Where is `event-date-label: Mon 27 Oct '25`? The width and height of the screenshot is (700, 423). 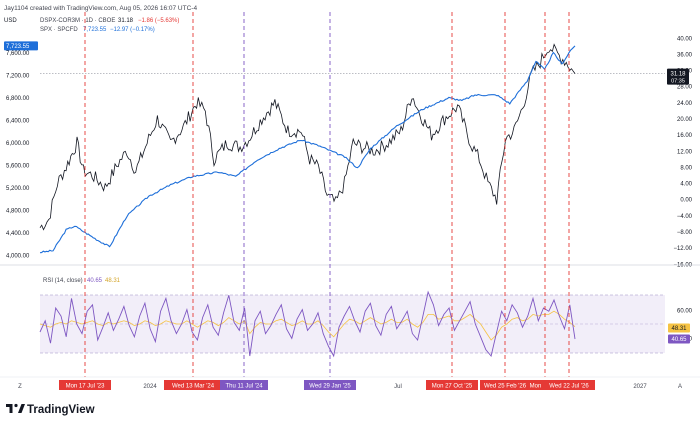 event-date-label: Mon 27 Oct '25 is located at coordinates (452, 387).